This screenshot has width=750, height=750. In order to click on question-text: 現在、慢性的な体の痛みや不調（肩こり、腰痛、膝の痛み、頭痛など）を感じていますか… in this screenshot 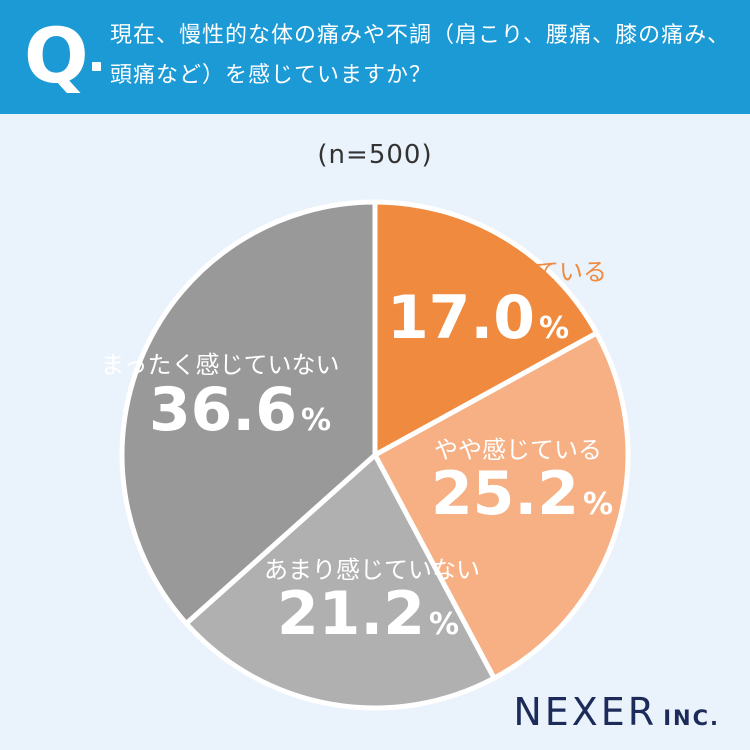, I will do `click(420, 55)`.